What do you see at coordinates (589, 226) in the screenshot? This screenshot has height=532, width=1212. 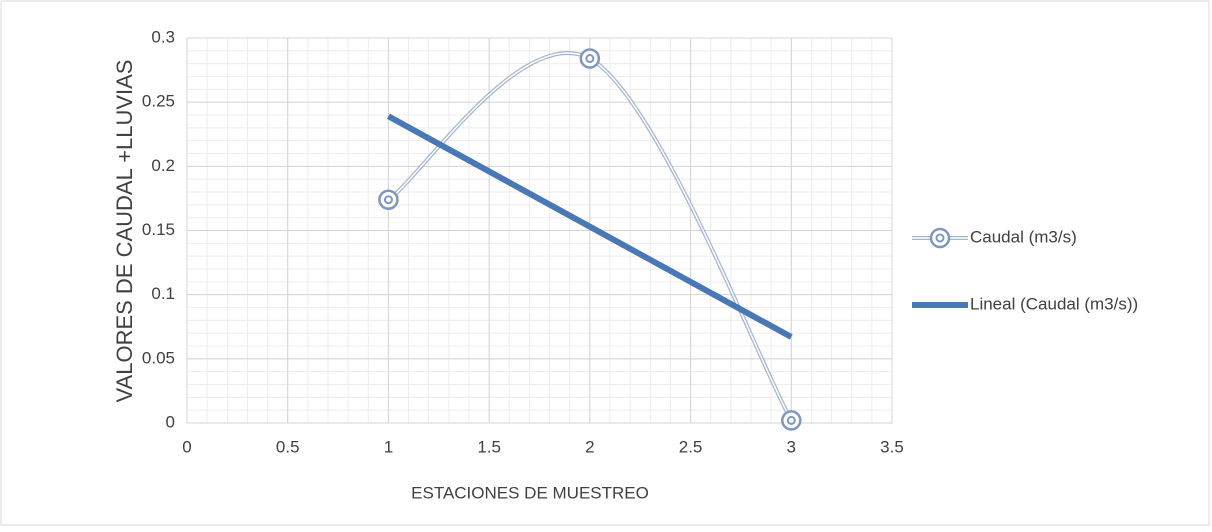 I see `trend-line` at bounding box center [589, 226].